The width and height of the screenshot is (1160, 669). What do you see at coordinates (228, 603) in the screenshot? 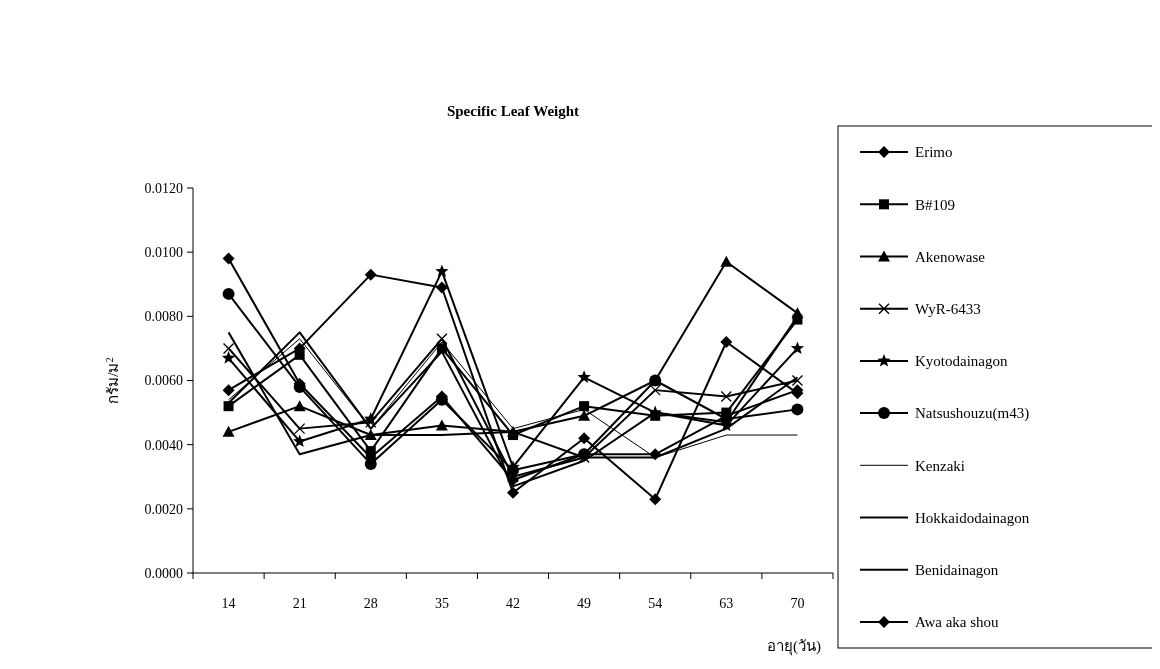
I see `x-tick-label: 14` at bounding box center [228, 603].